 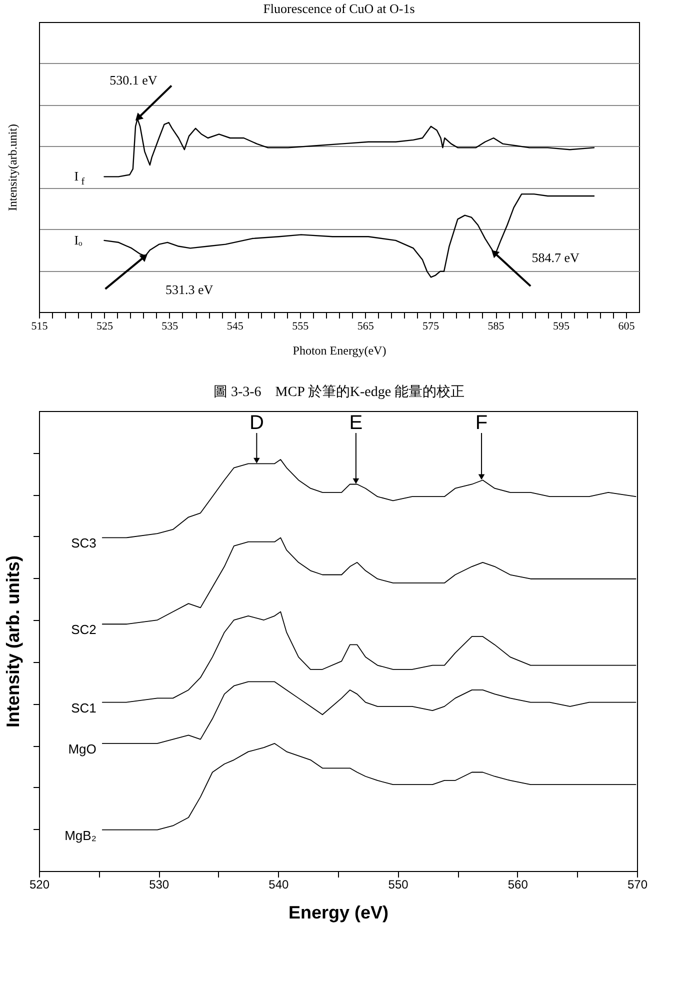 I want to click on x-tick-label: 535, so click(x=170, y=326).